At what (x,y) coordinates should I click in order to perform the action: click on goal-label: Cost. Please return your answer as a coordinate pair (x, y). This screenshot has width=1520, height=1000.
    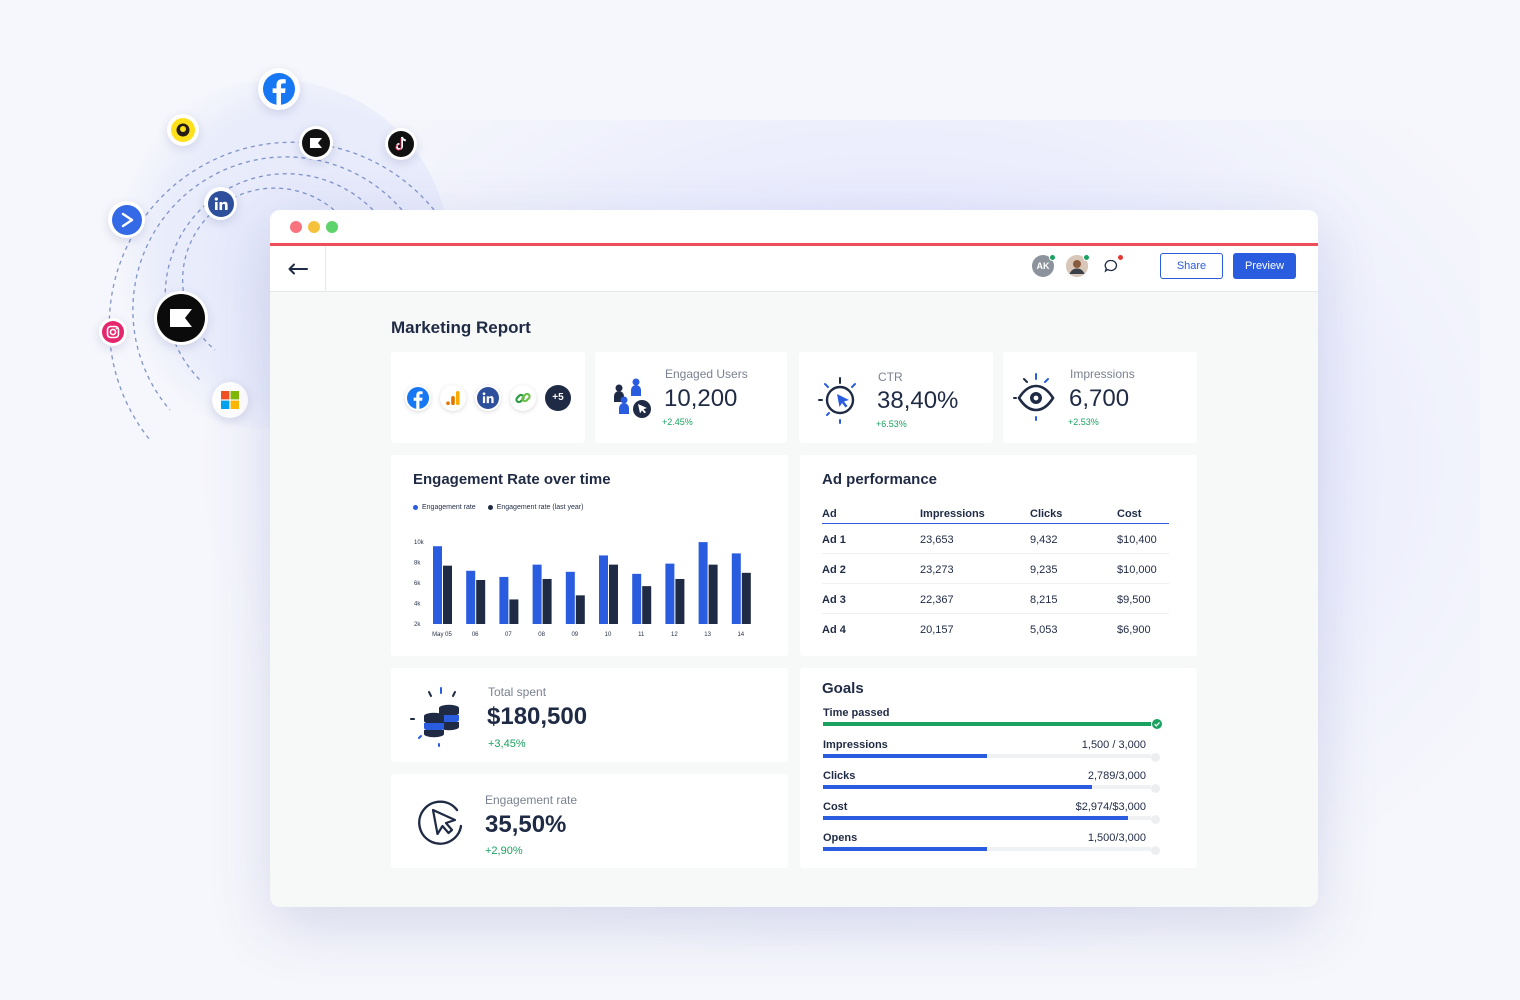
    Looking at the image, I should click on (835, 807).